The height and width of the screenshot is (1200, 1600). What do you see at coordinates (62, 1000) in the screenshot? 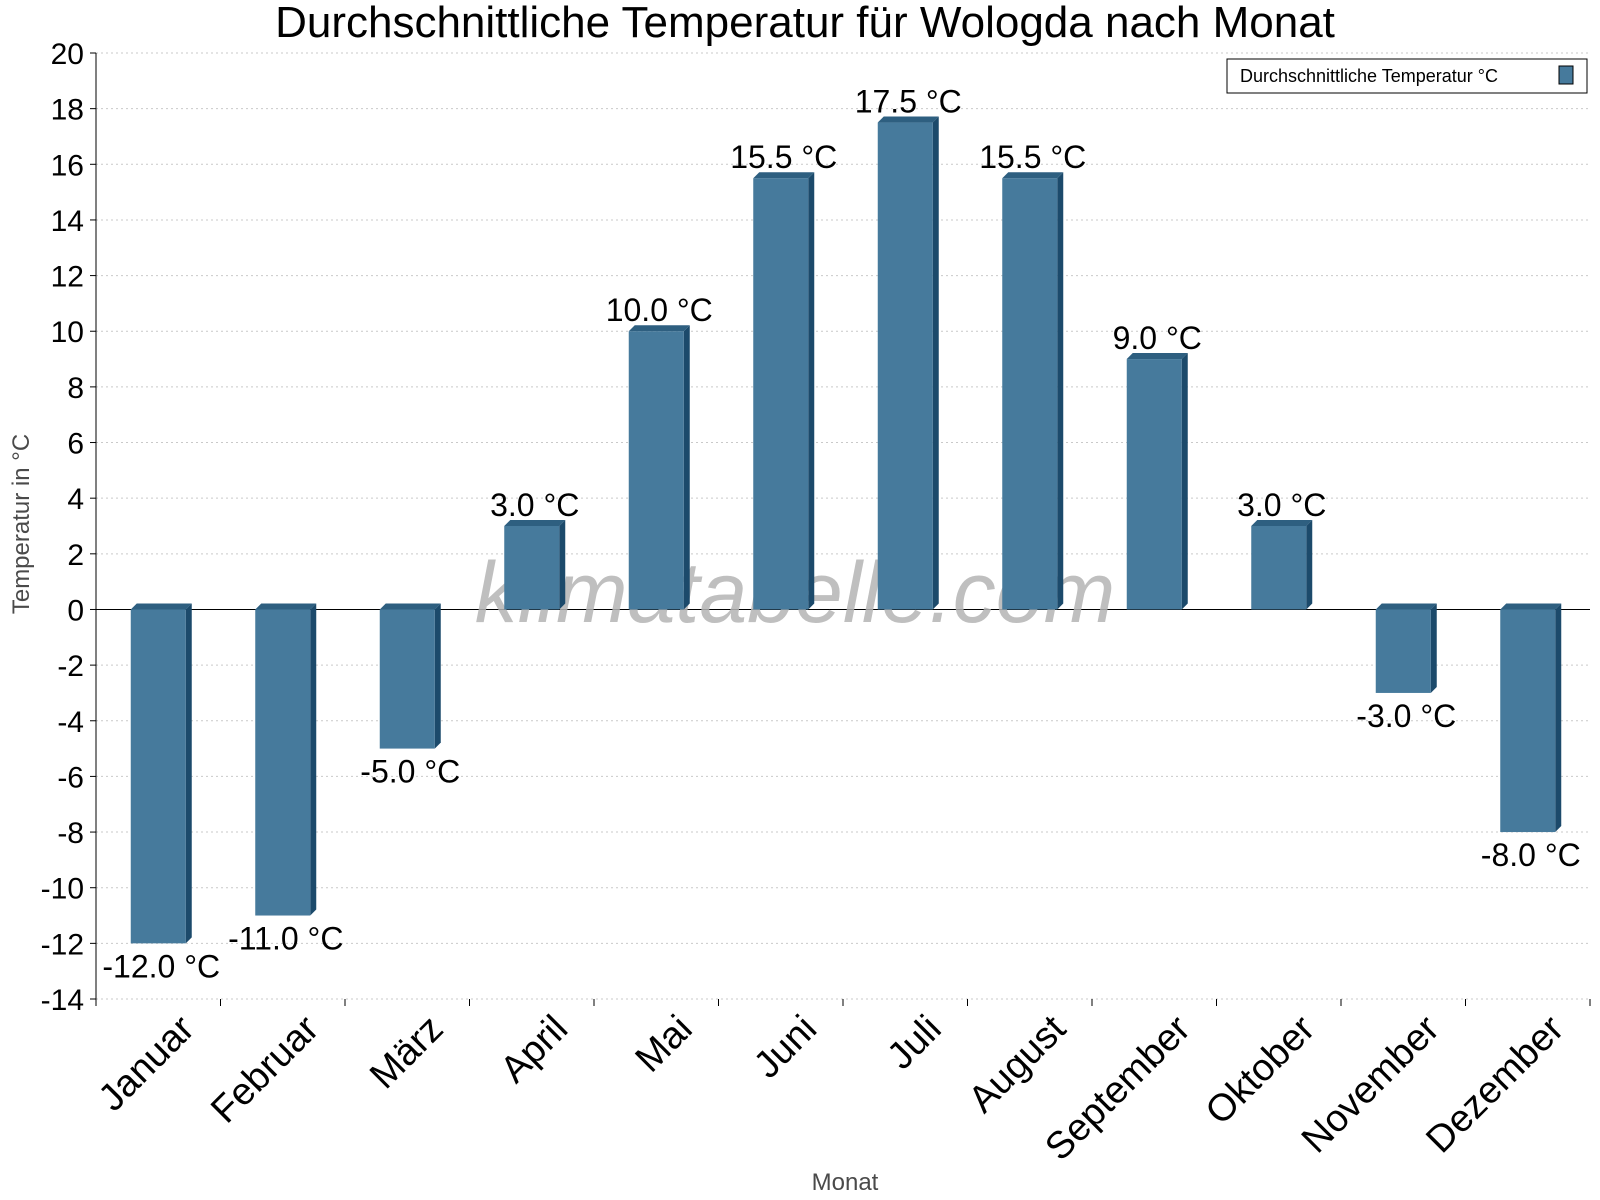
I see `y-tick-label: -14` at bounding box center [62, 1000].